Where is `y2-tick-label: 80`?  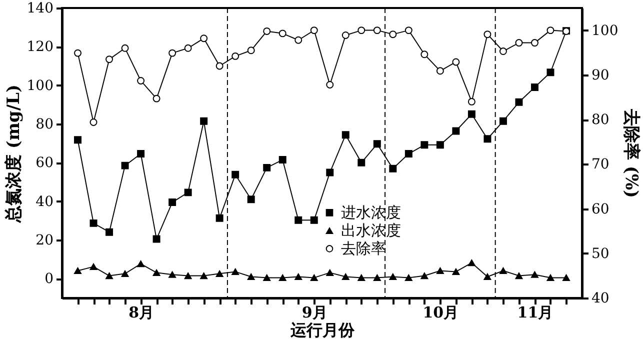 y2-tick-label: 80 is located at coordinates (601, 120).